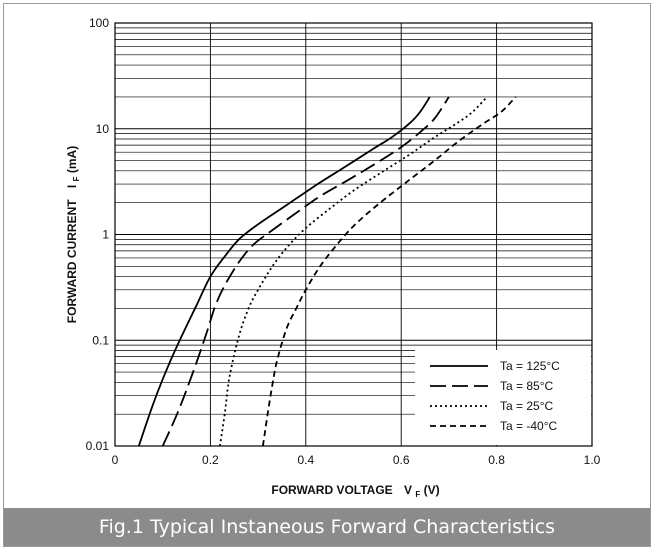 The width and height of the screenshot is (655, 551). What do you see at coordinates (432, 490) in the screenshot?
I see `x-axis-unit: (V)` at bounding box center [432, 490].